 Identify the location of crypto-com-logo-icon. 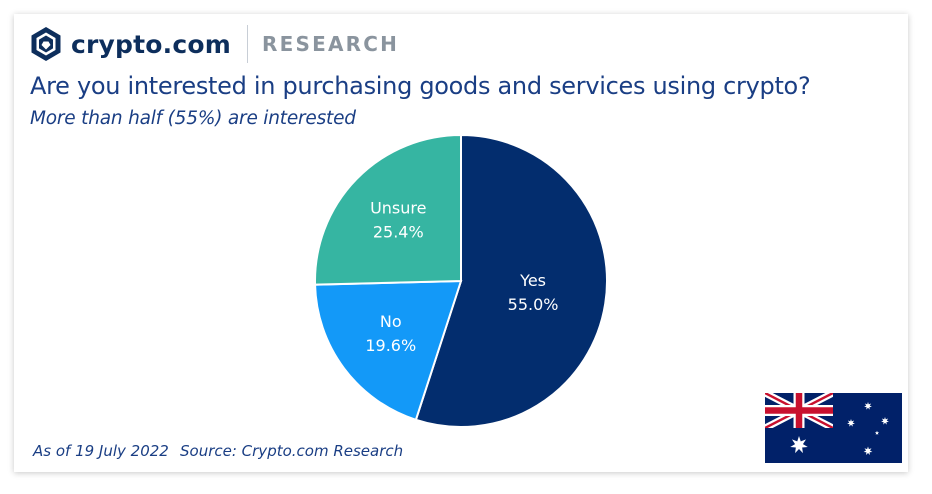
(46, 44).